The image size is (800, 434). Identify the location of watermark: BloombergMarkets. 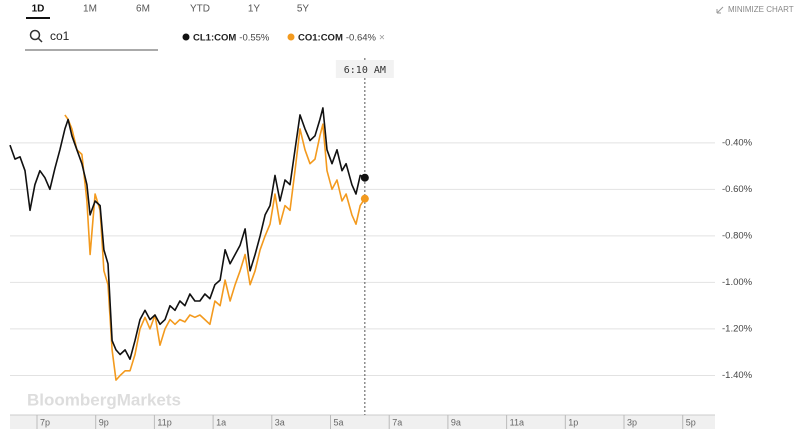
(104, 399).